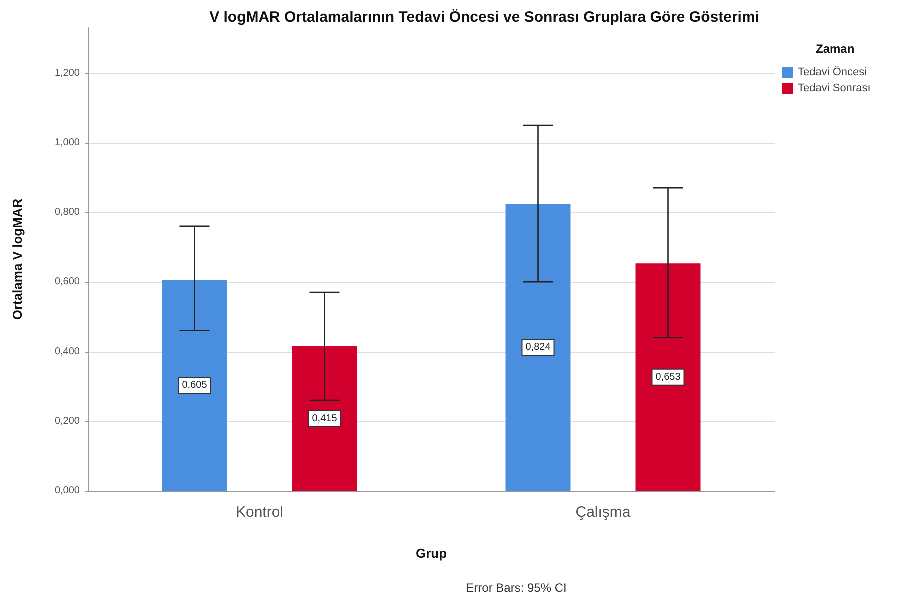 The height and width of the screenshot is (605, 898). Describe the element at coordinates (17, 259) in the screenshot. I see `y-axis-title: Ortalama V logMAR` at that location.